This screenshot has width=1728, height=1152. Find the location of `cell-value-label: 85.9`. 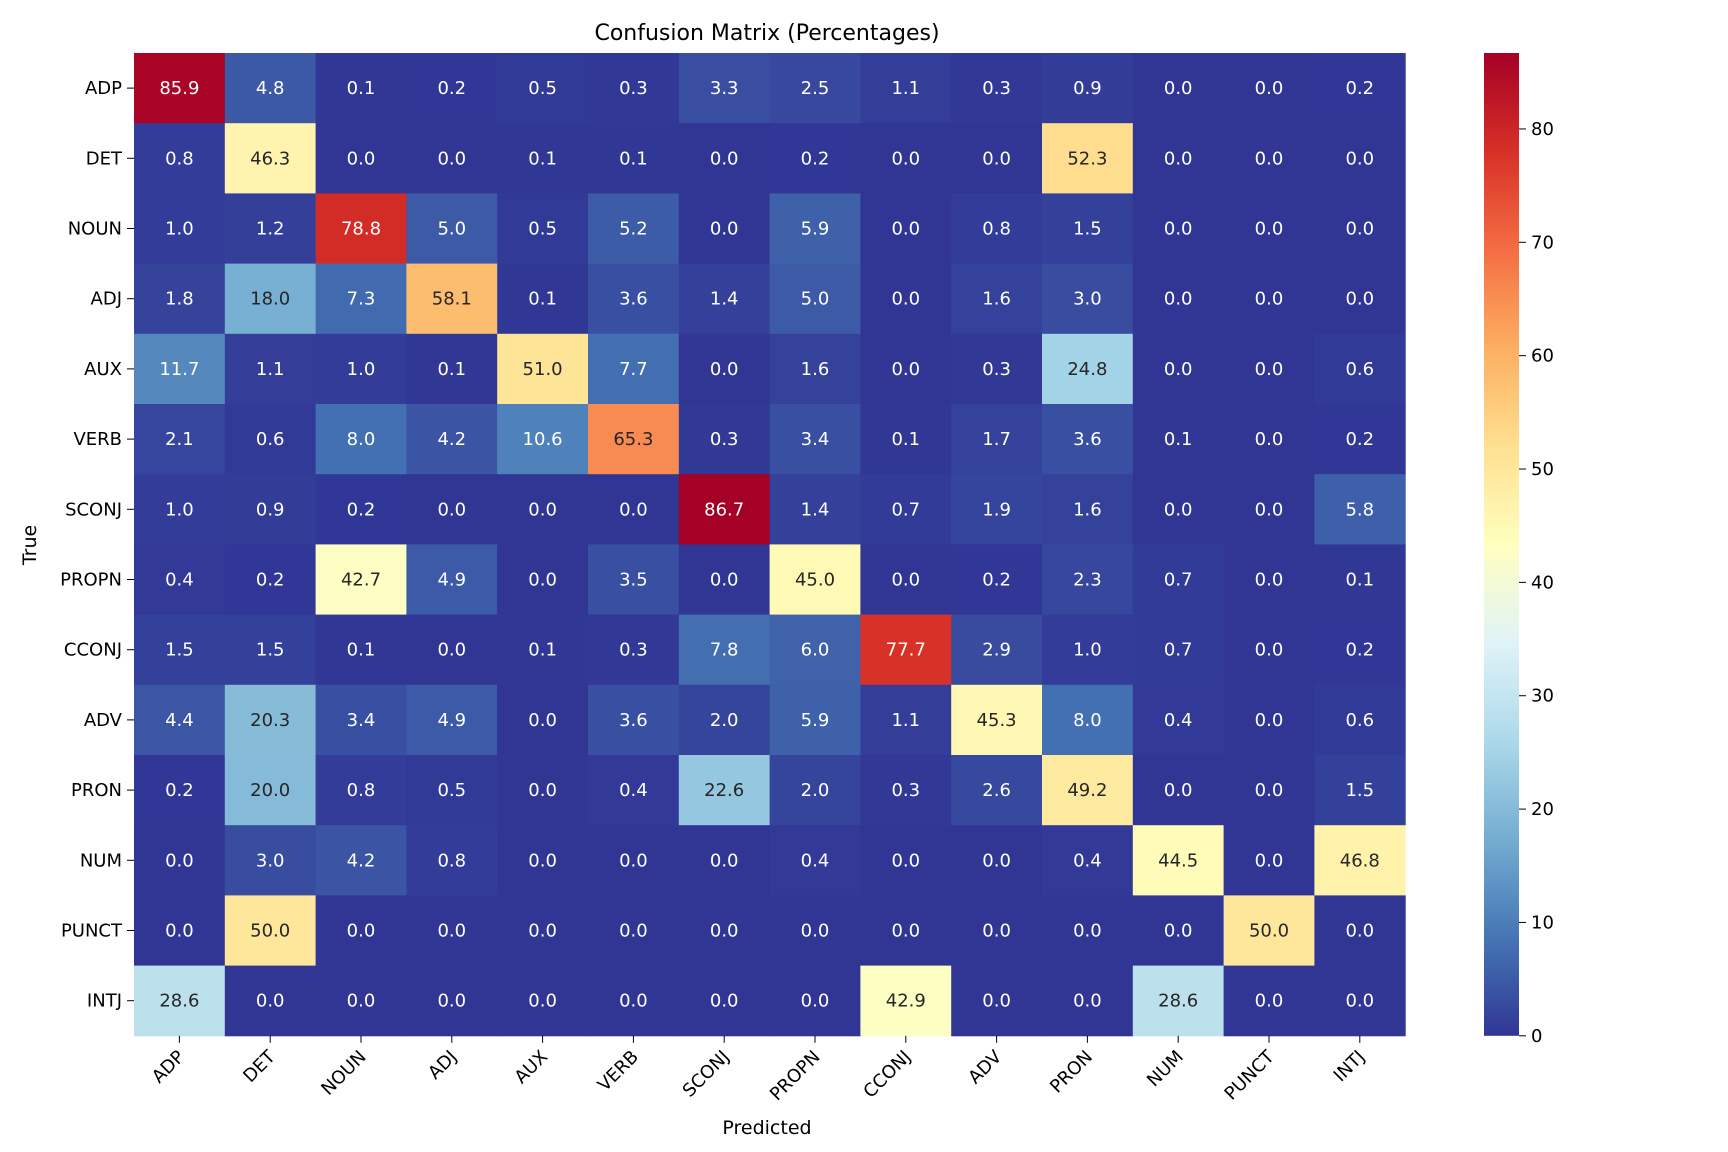

cell-value-label: 85.9 is located at coordinates (179, 88).